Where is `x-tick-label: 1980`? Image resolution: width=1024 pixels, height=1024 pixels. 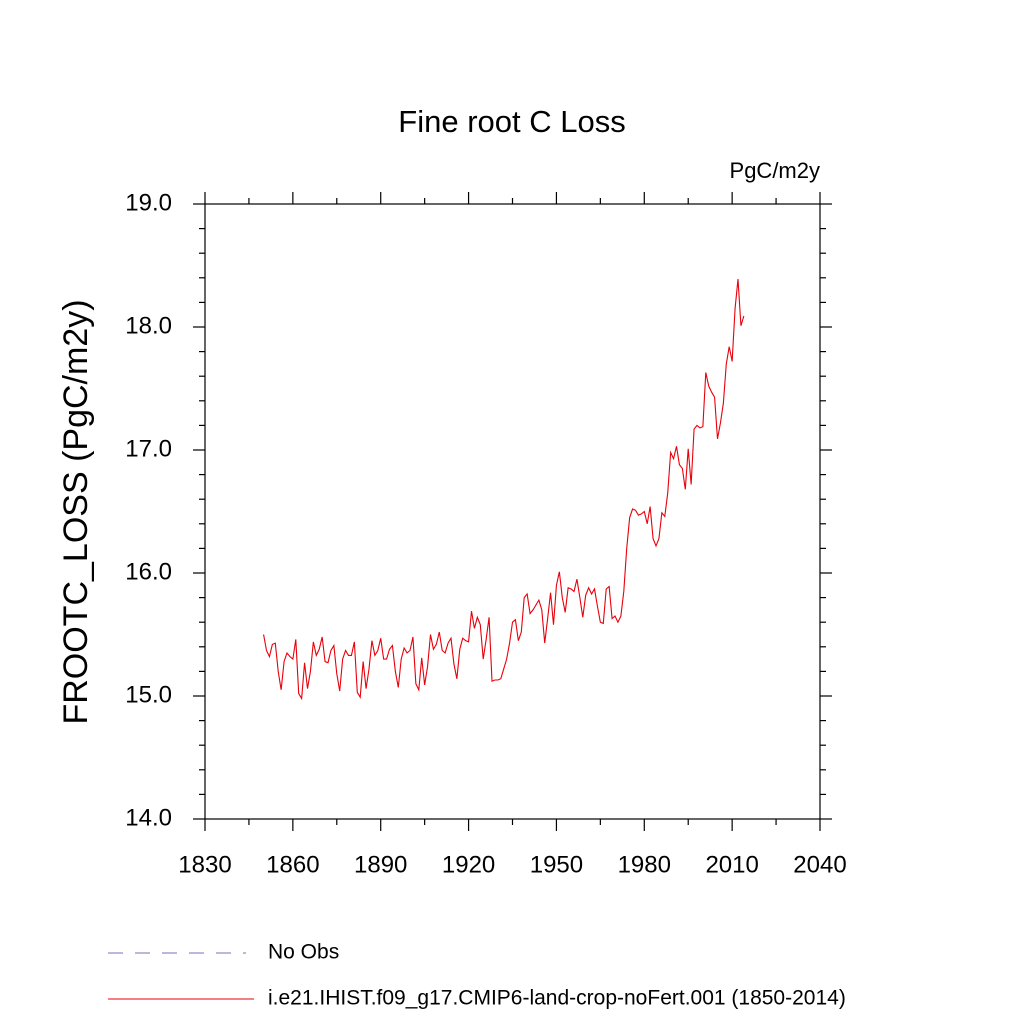 x-tick-label: 1980 is located at coordinates (644, 864).